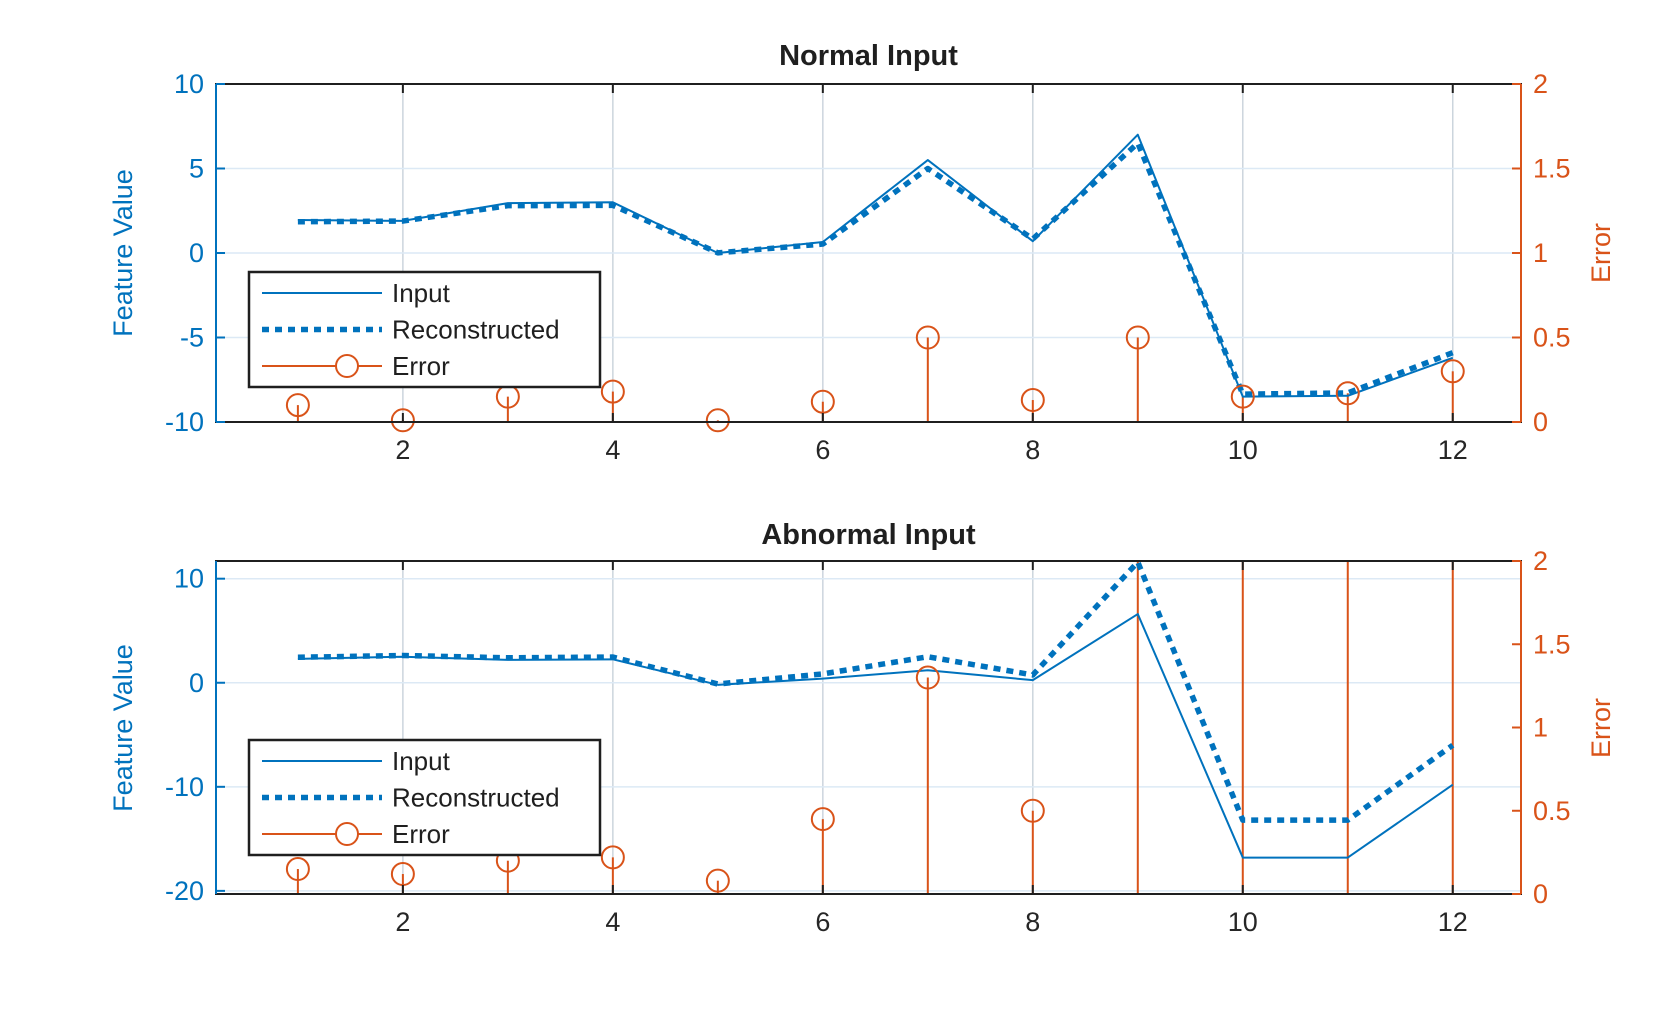  Describe the element at coordinates (122, 728) in the screenshot. I see `subplot2-left-axis-label: Feature Value` at that location.